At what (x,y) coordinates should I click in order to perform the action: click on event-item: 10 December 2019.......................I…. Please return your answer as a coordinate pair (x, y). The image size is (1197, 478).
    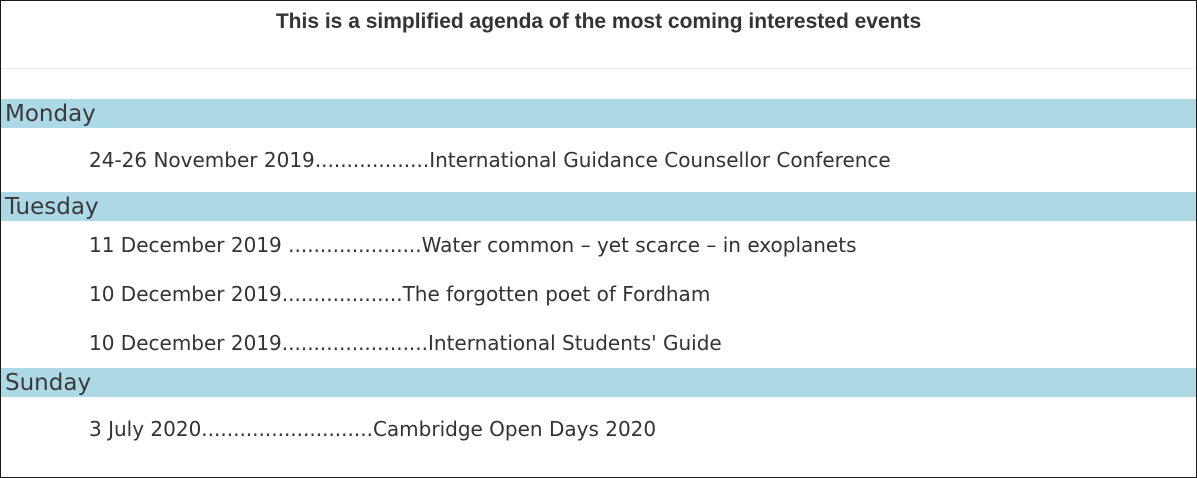
    Looking at the image, I should click on (405, 343).